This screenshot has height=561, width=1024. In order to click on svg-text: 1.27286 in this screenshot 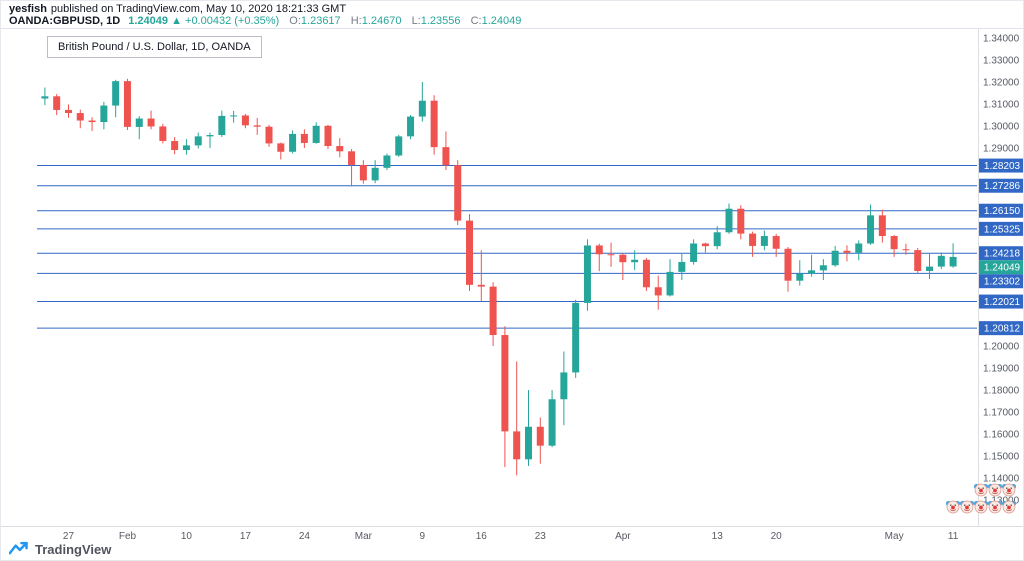, I will do `click(1002, 186)`.